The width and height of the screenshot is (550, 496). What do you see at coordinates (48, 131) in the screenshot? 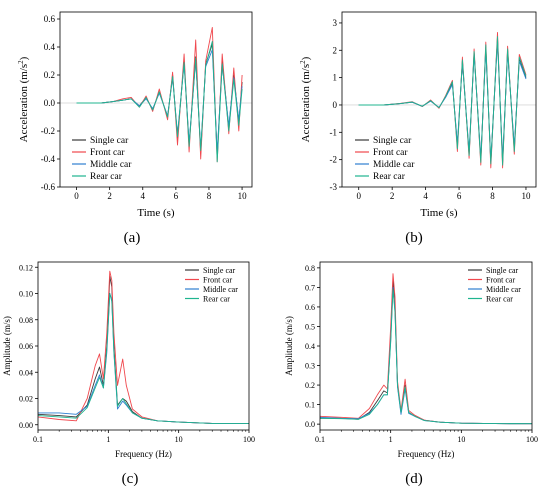
I see `y-tick-label: -0.2` at bounding box center [48, 131].